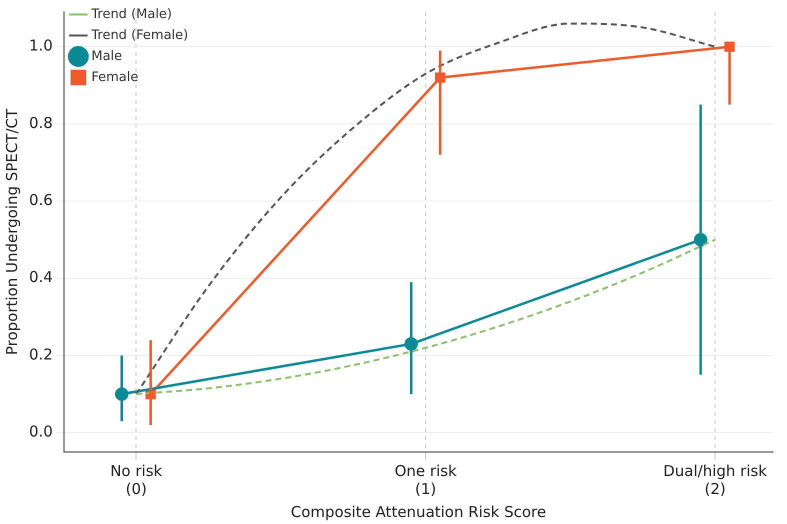 The image size is (787, 524). Describe the element at coordinates (40, 45) in the screenshot. I see `y-tick-label: 1.0` at that location.